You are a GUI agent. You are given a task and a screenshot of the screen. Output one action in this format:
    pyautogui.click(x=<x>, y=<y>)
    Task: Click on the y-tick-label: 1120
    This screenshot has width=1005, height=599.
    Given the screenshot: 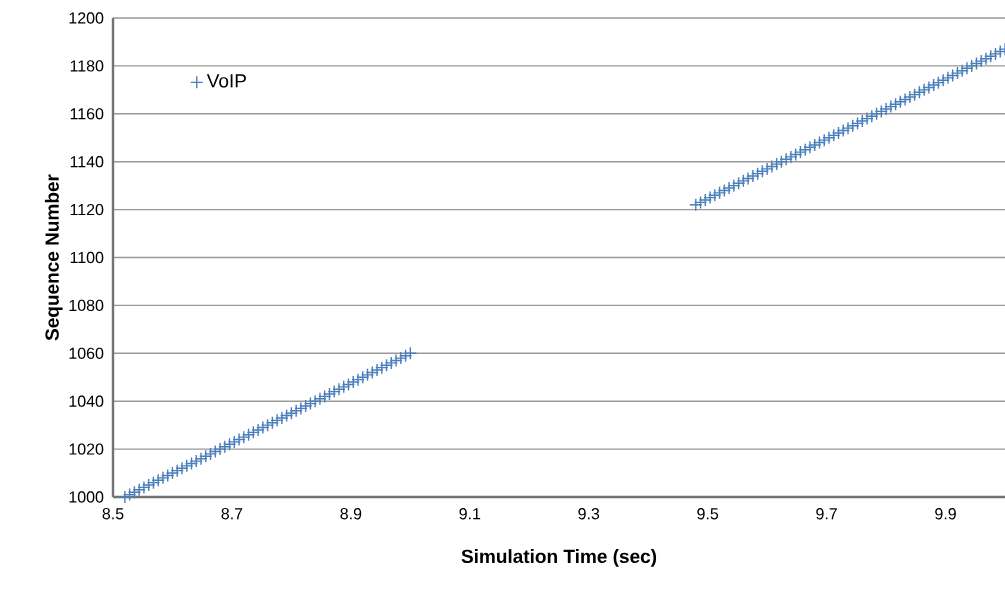 What is the action you would take?
    pyautogui.click(x=87, y=209)
    